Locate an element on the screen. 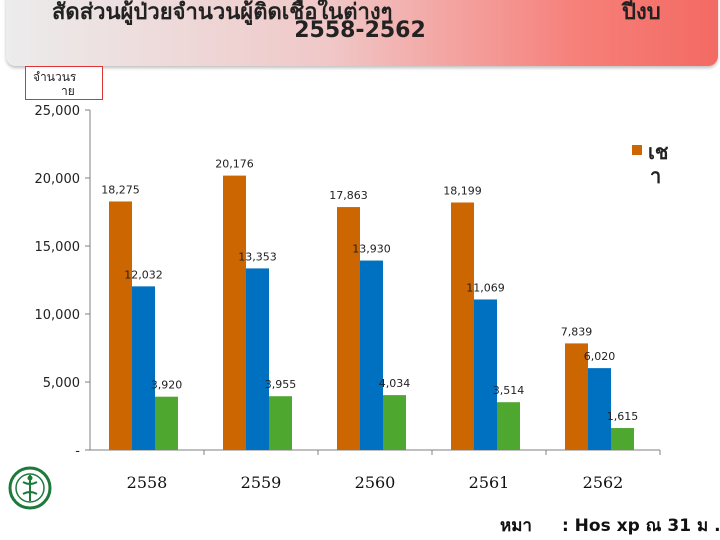 The height and width of the screenshot is (540, 720). y-tick-label: 25,000 is located at coordinates (58, 111).